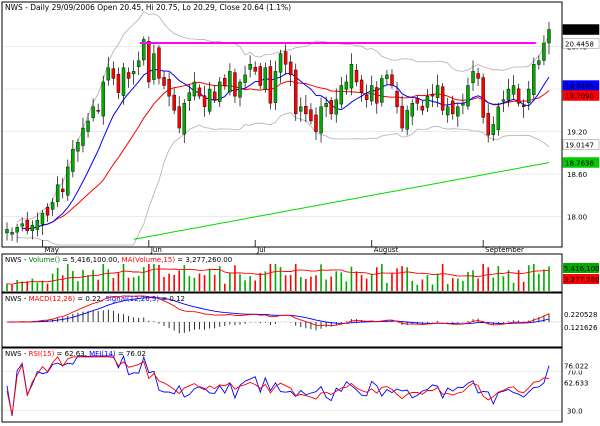 Image resolution: width=600 pixels, height=426 pixels. Describe the element at coordinates (75, 354) in the screenshot. I see `rsi-legend: NWS - RSI(15) = 62.63, MFI(14) = 76.02` at that location.